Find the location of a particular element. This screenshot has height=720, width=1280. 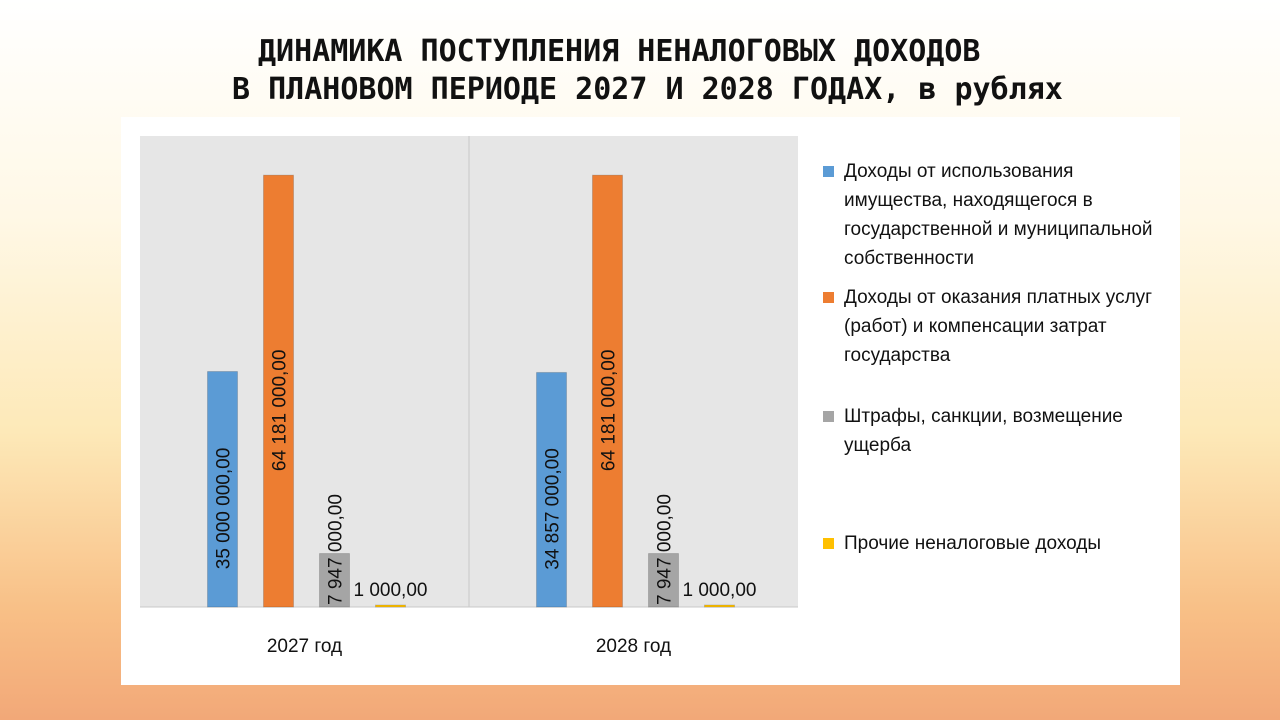

x-tick-label: 2028 год is located at coordinates (633, 646).